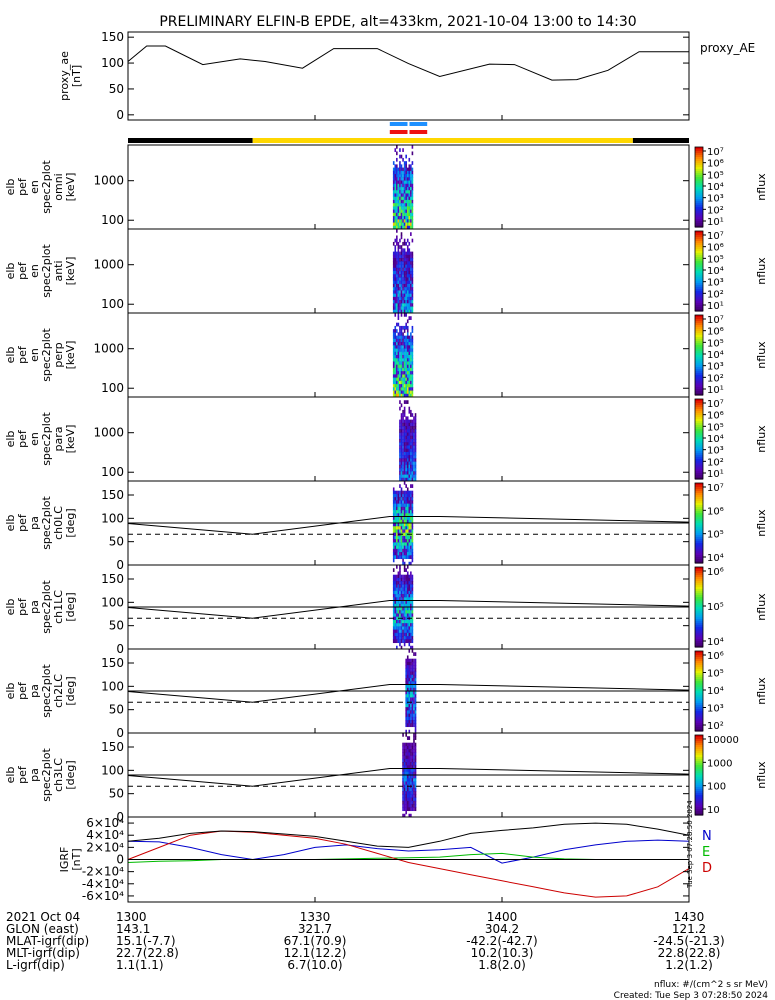 The height and width of the screenshot is (1000, 775). I want to click on y-axis-label-line: elb, so click(10, 439).